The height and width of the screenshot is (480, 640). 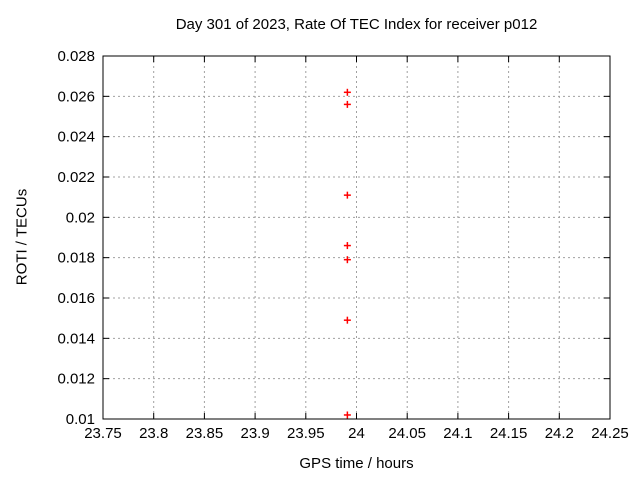 I want to click on y-tick-label: 0.02, so click(x=80, y=217).